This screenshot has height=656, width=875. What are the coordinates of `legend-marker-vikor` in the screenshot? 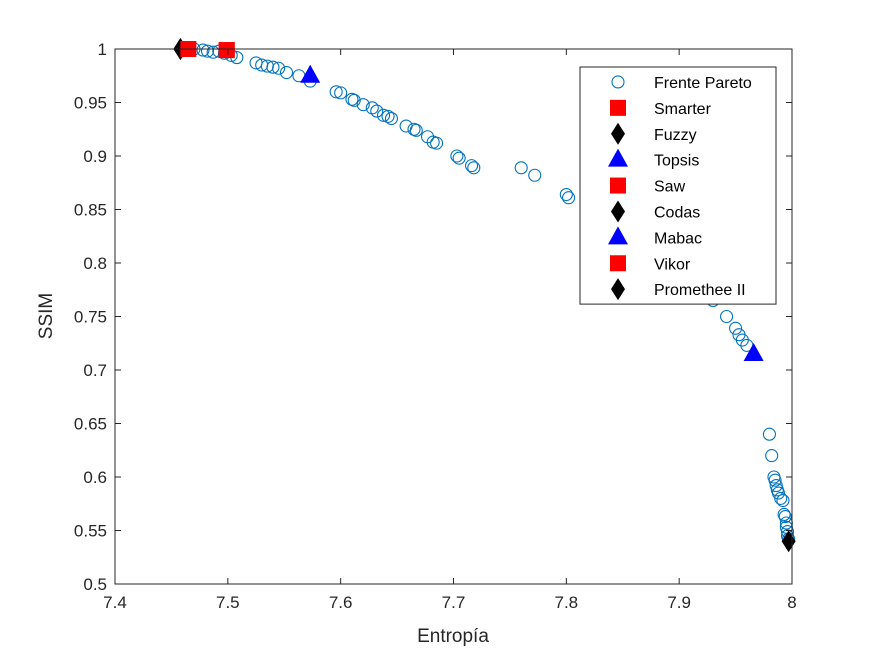 It's located at (618, 263).